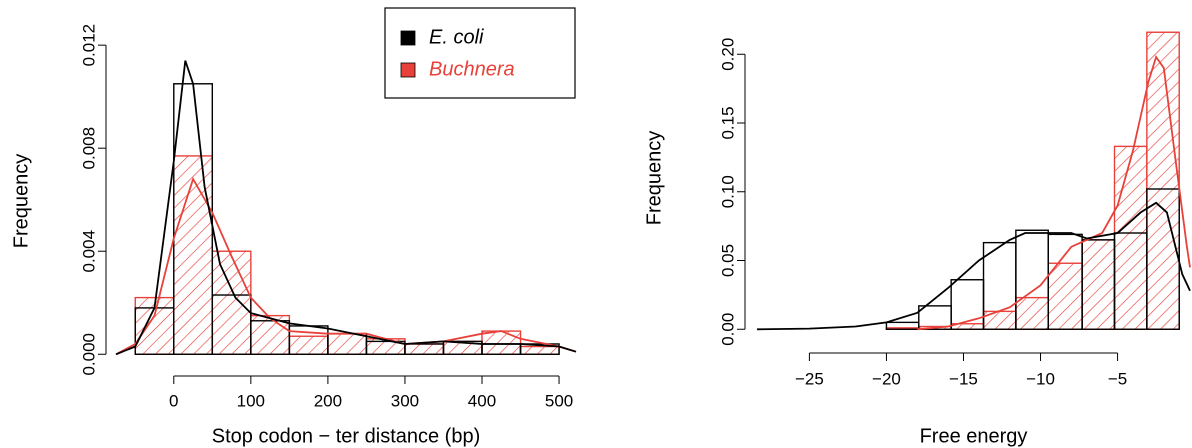 This screenshot has width=1192, height=448. What do you see at coordinates (456, 37) in the screenshot?
I see `legend-label: E. coli` at bounding box center [456, 37].